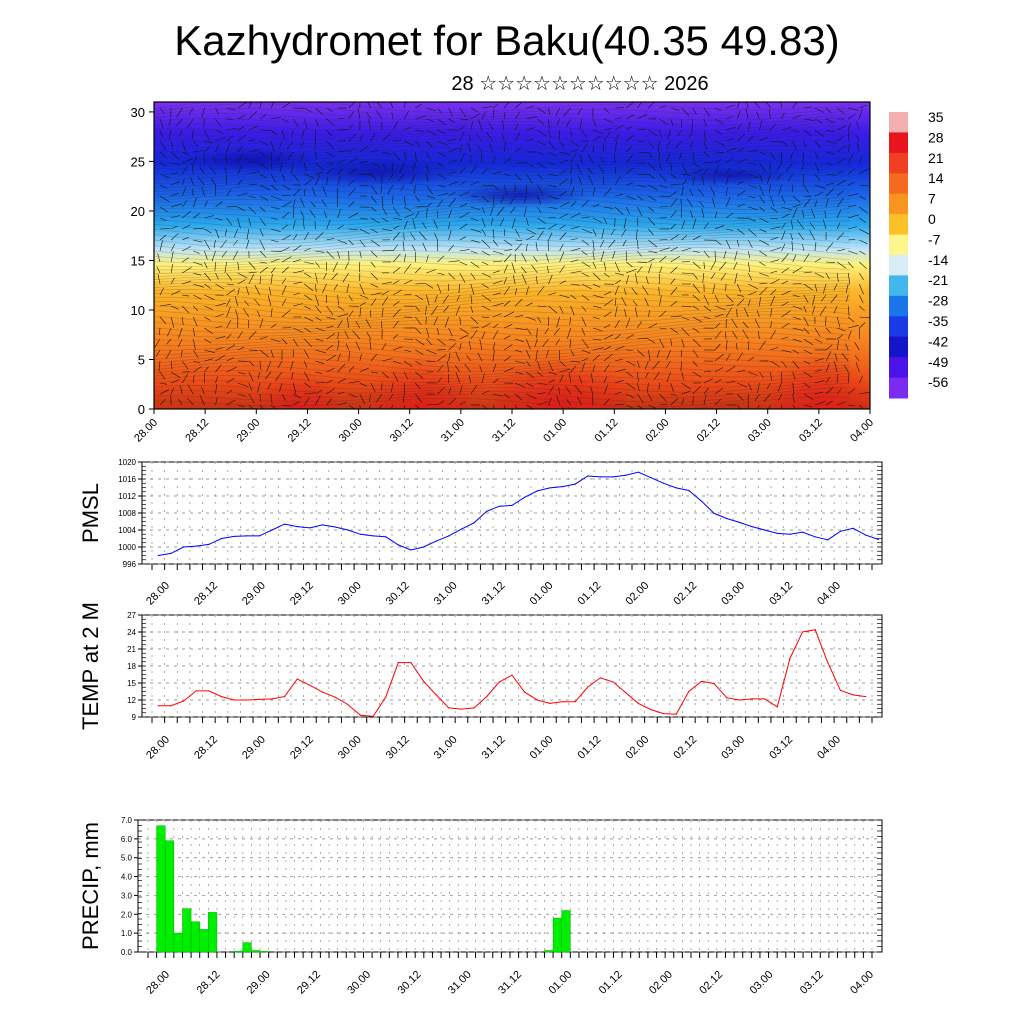 This screenshot has width=1024, height=1024. I want to click on x-tick-label: 28.00, so click(146, 431).